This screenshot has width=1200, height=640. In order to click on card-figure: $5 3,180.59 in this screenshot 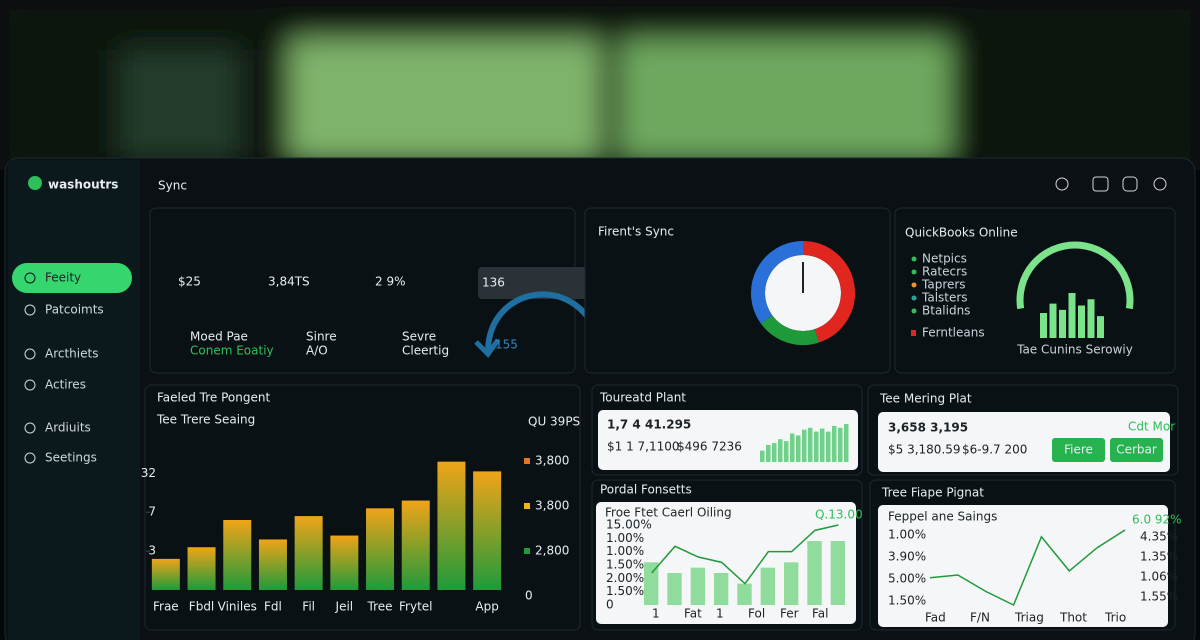, I will do `click(924, 450)`.